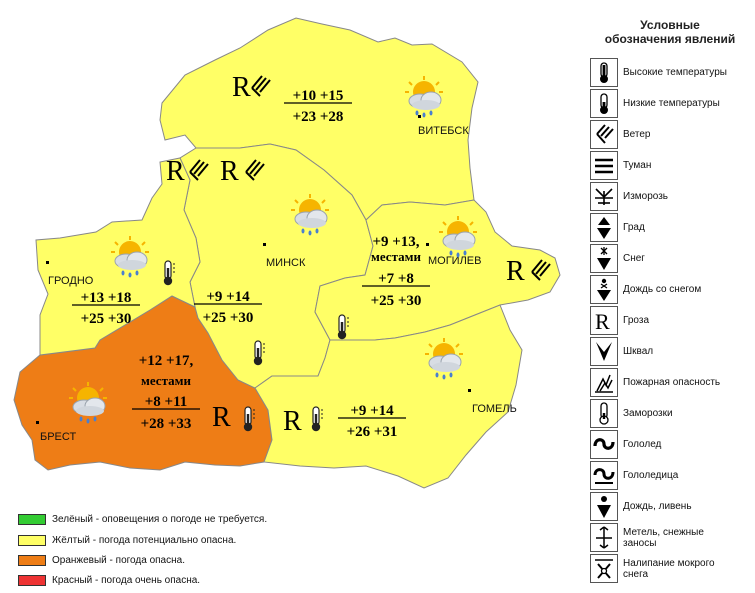 The width and height of the screenshot is (755, 593). I want to click on legend-item-fire-danger: Пожарная опасность, so click(672, 383).